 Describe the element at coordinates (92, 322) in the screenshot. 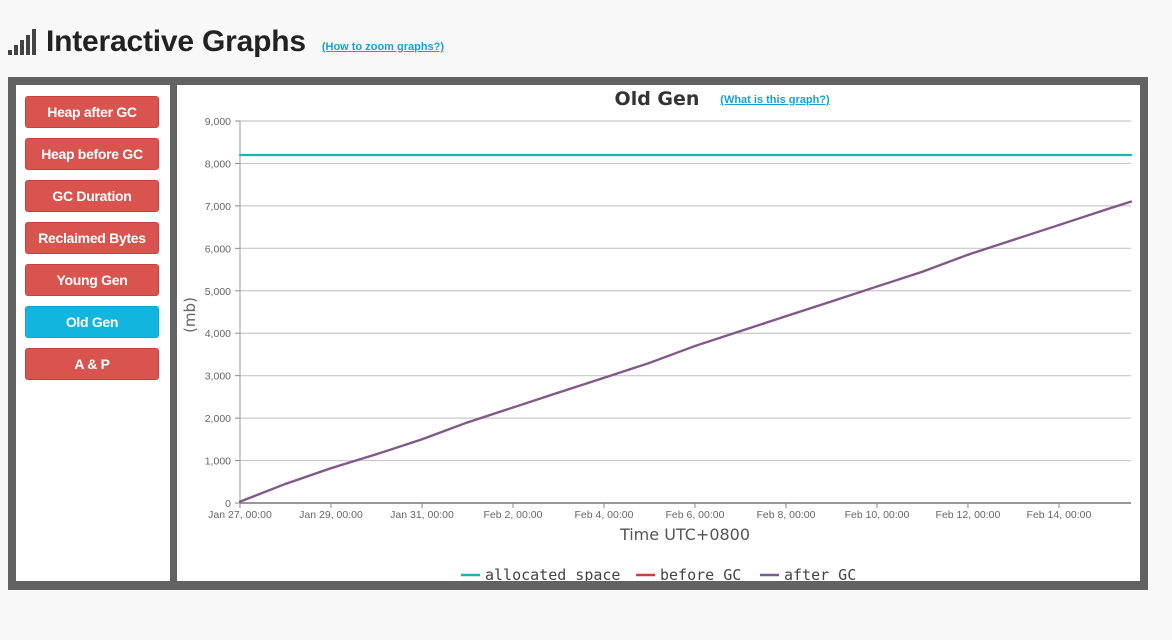

I see `old-gen-button: Old Gen` at that location.